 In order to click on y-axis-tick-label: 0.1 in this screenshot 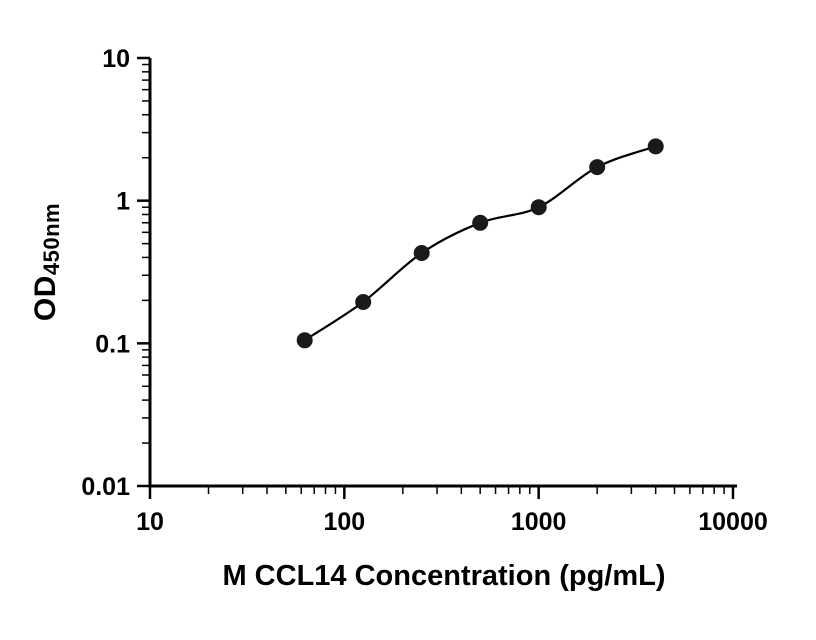, I will do `click(112, 344)`.